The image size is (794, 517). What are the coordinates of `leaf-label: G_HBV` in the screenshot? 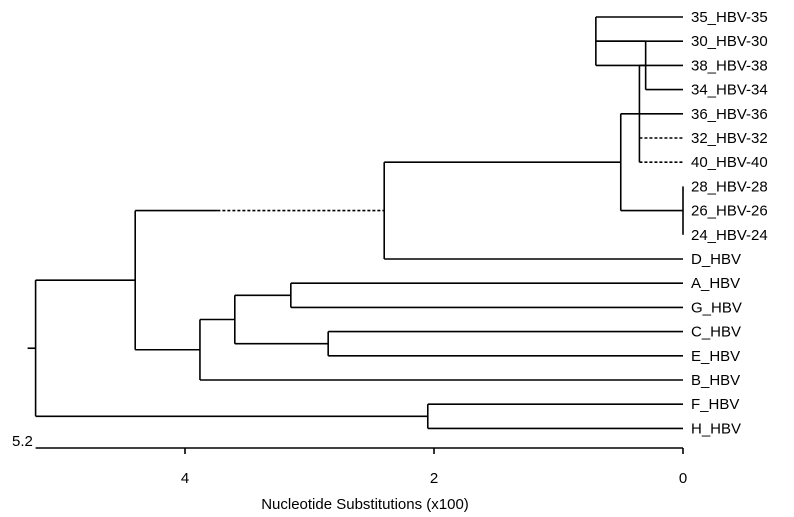 It's located at (716, 307).